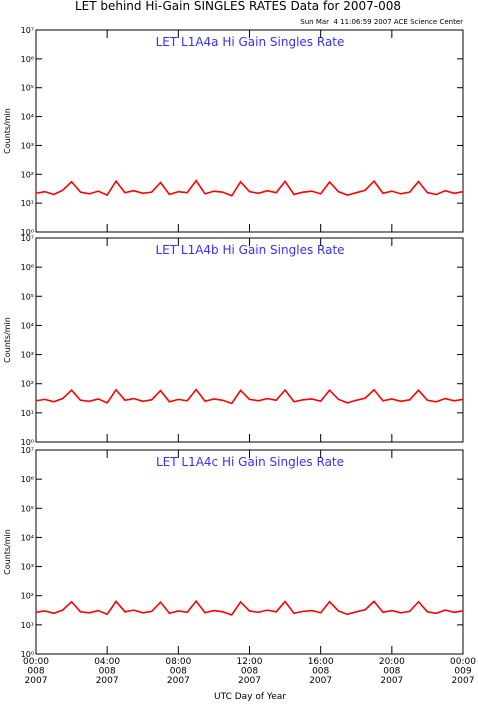  I want to click on x-tick-label: 04:00 008 2007, so click(107, 671).